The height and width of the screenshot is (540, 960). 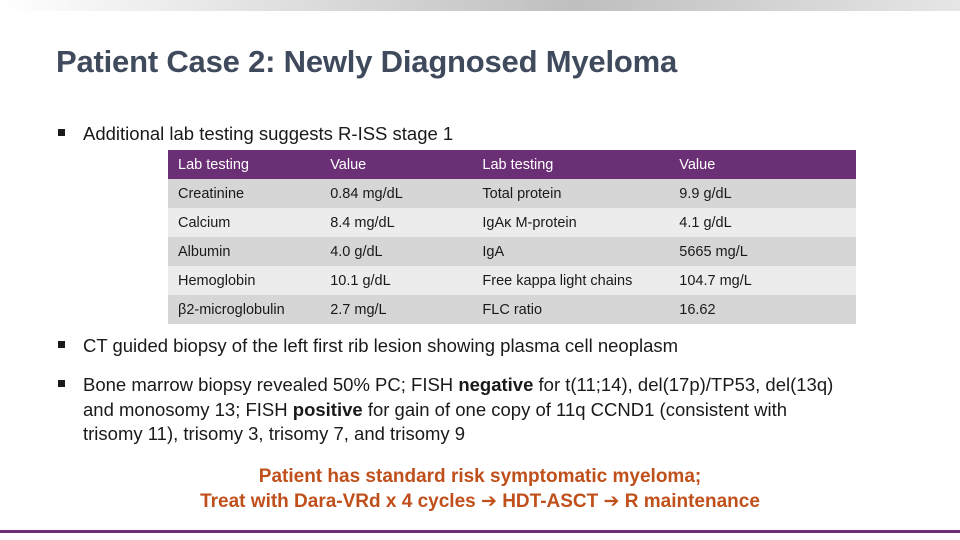 What do you see at coordinates (367, 61) in the screenshot?
I see `slide-title: Patient Case 2: Newly Diagnosed Myeloma` at bounding box center [367, 61].